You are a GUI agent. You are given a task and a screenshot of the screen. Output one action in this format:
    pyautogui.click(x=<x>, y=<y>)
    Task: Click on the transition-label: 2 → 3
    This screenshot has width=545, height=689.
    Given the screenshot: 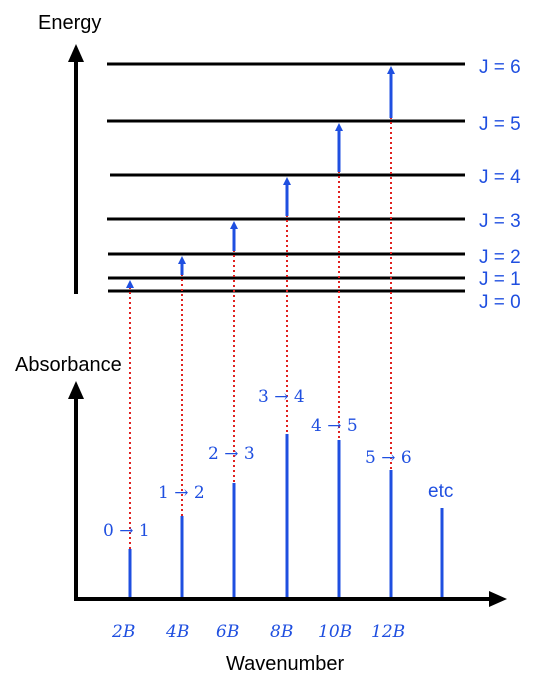 What is the action you would take?
    pyautogui.click(x=231, y=454)
    